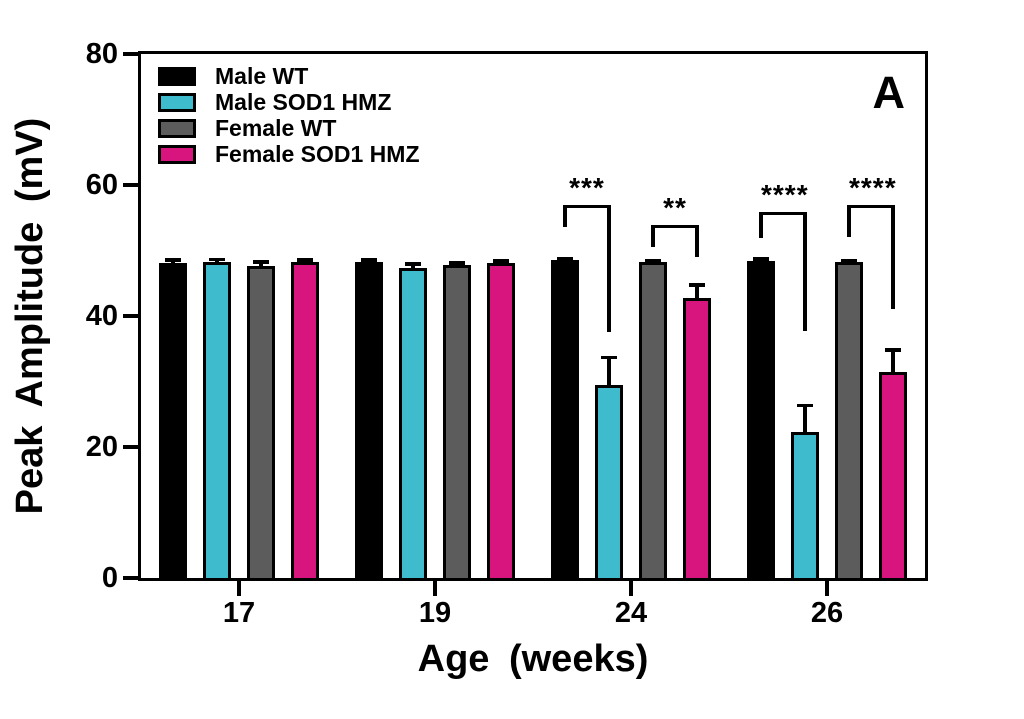 This screenshot has height=719, width=1024. Describe the element at coordinates (109, 578) in the screenshot. I see `y-tick-label: 0` at that location.